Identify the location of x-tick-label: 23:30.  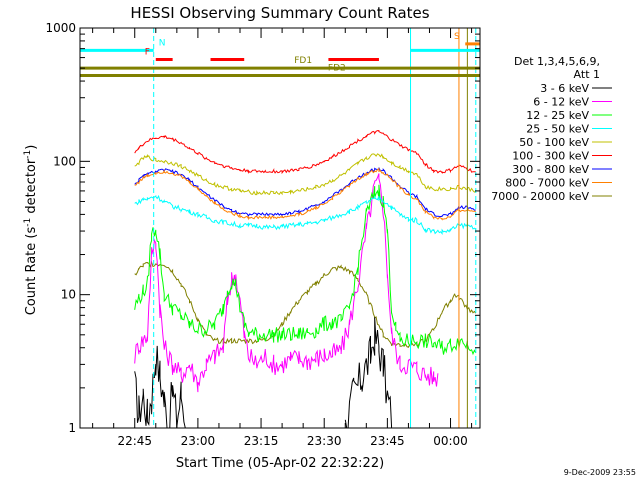
(324, 441).